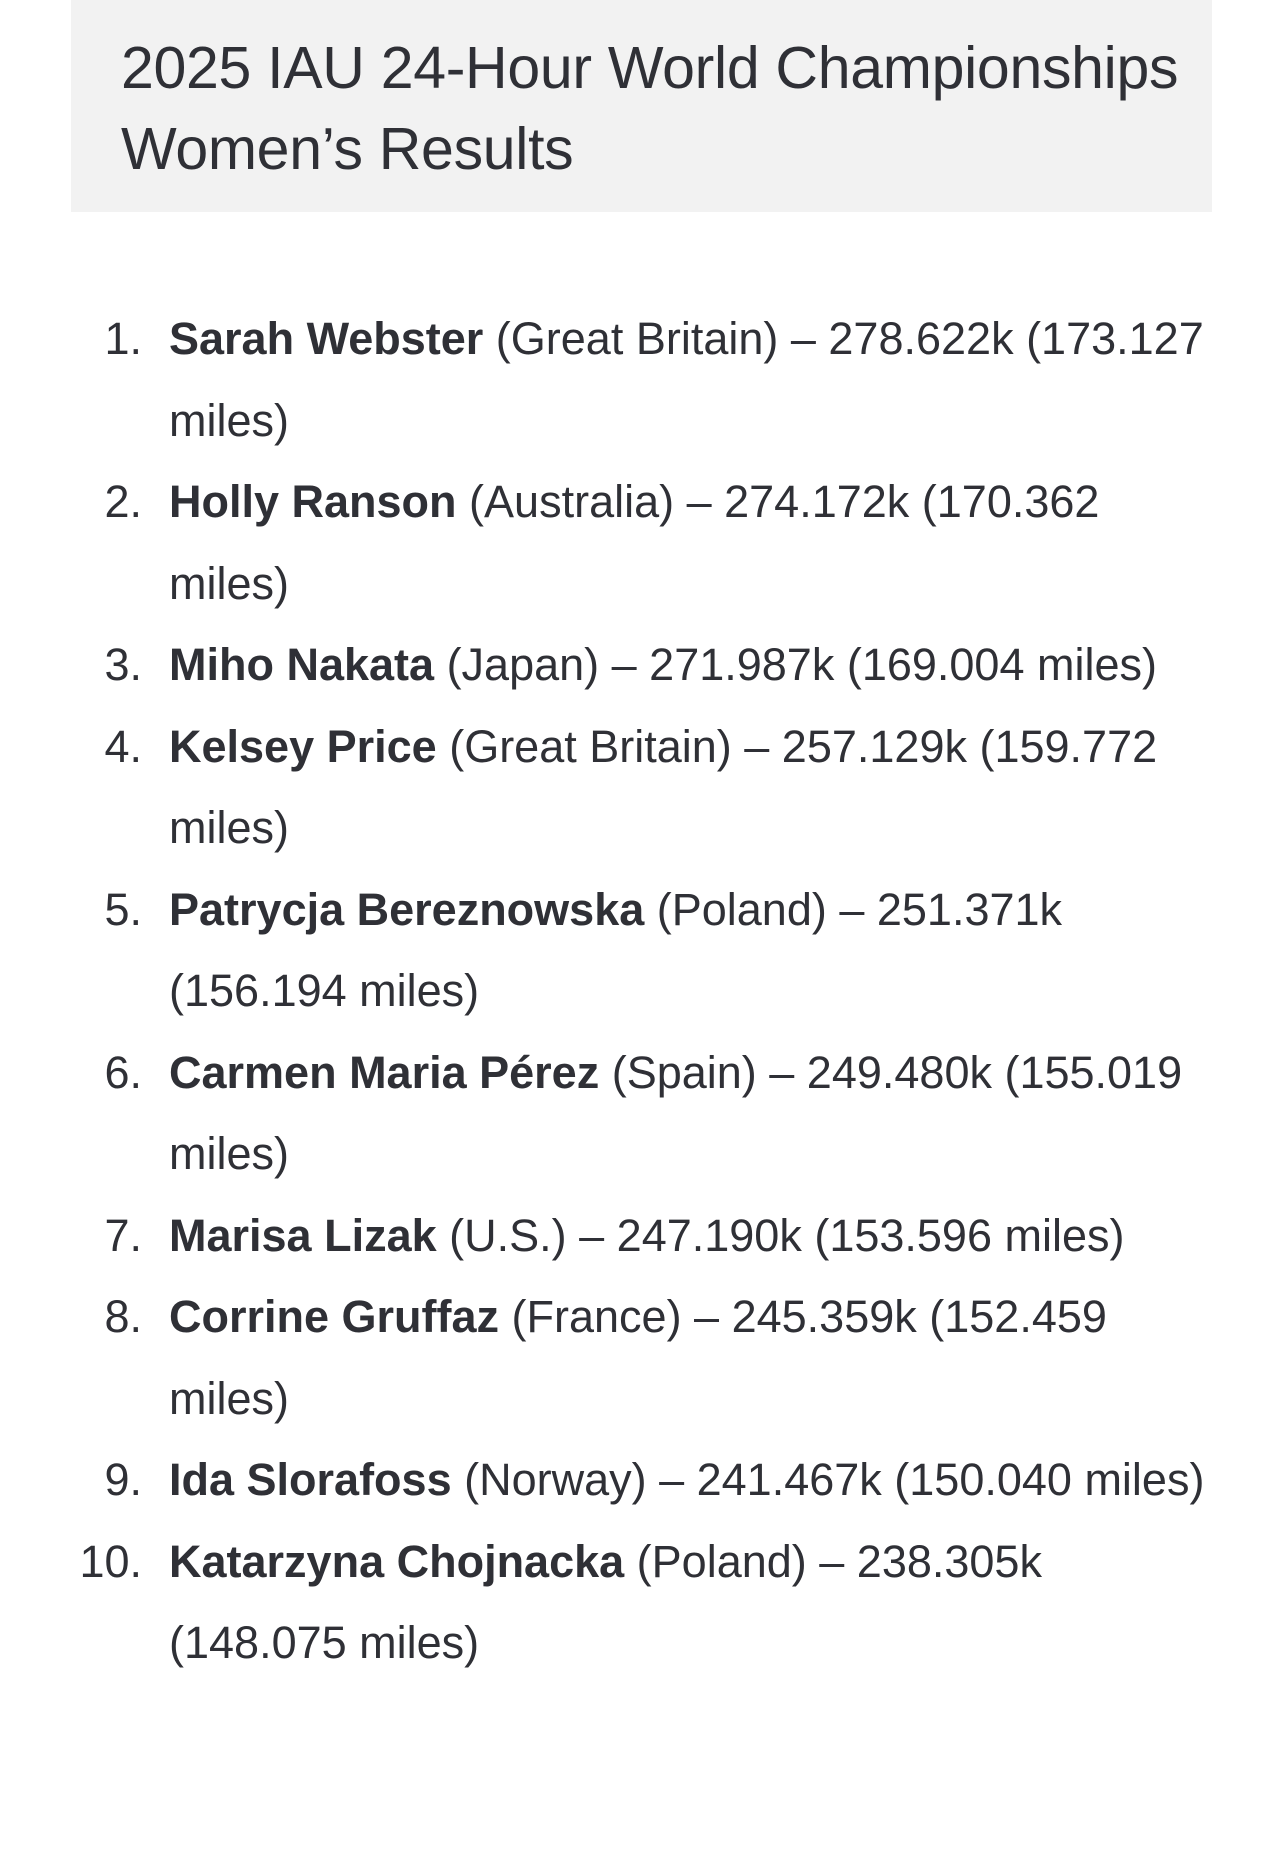 This screenshot has height=1861, width=1283. What do you see at coordinates (634, 542) in the screenshot?
I see `result-detail: (Australia) – 274.172k (170.362 miles)` at bounding box center [634, 542].